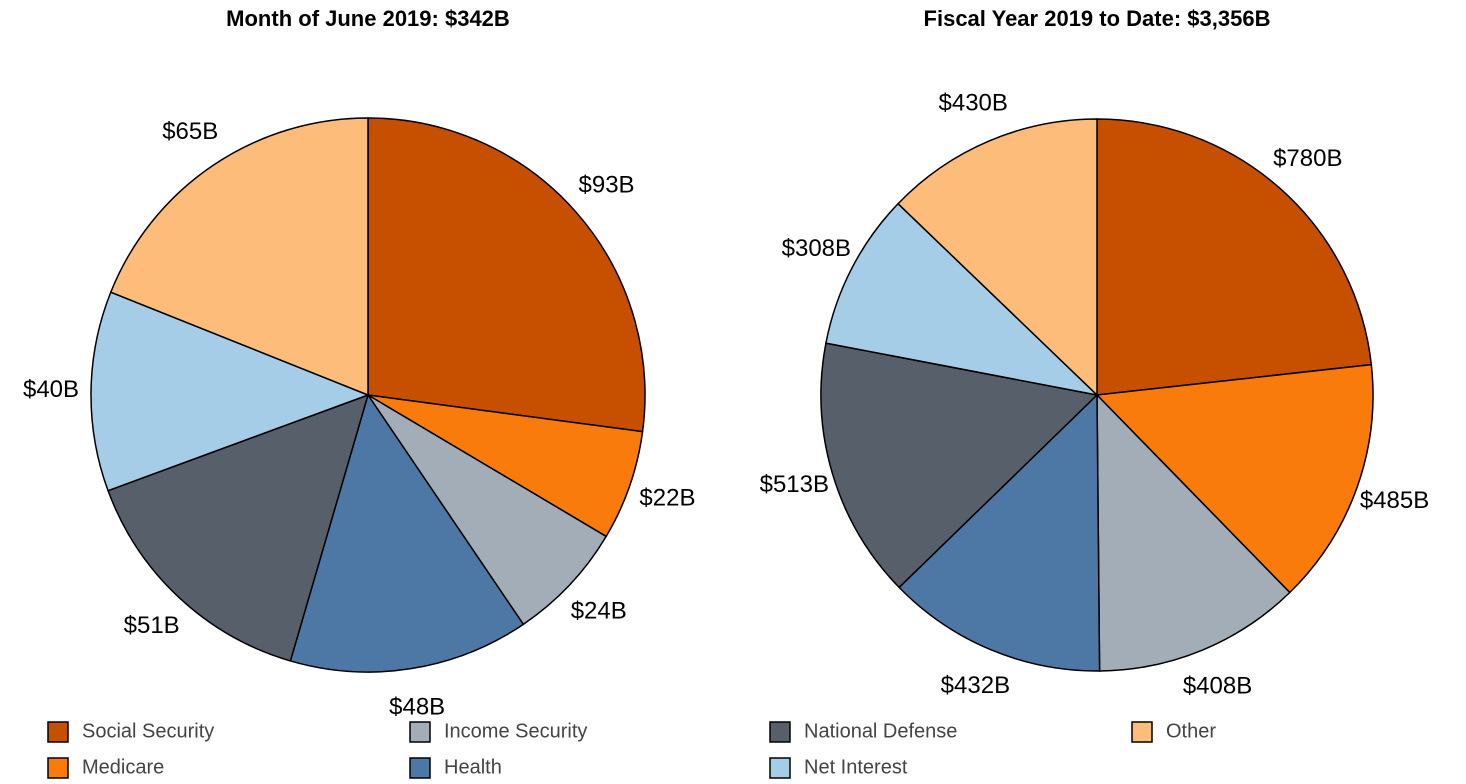 This screenshot has width=1466, height=784. What do you see at coordinates (368, 18) in the screenshot?
I see `chart-title: Month of June 2019: $342B` at bounding box center [368, 18].